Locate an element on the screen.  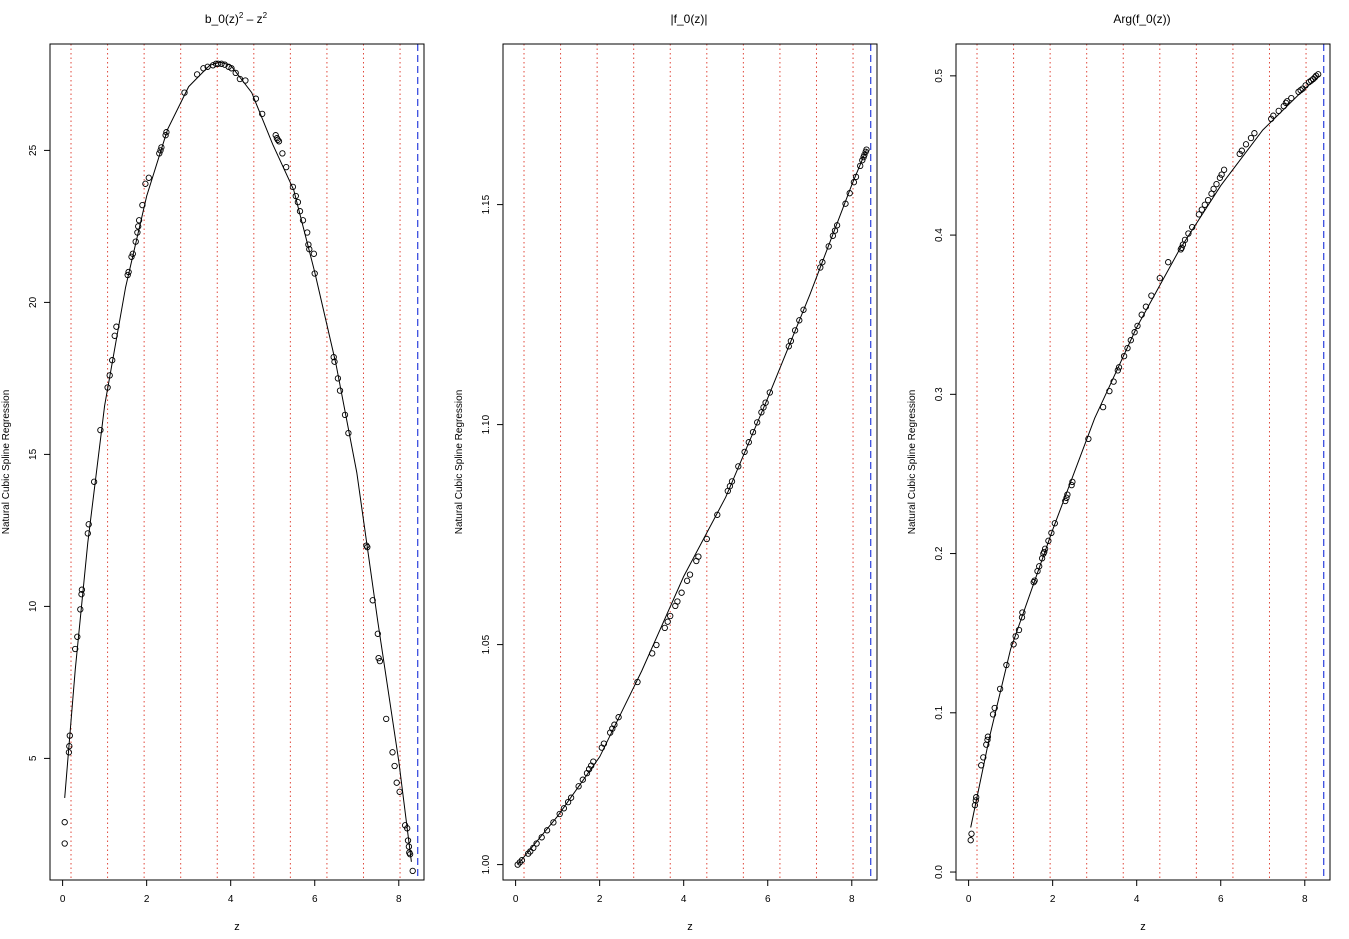
y-axis-label: Natural Cubic Spline Regression is located at coordinates (912, 462).